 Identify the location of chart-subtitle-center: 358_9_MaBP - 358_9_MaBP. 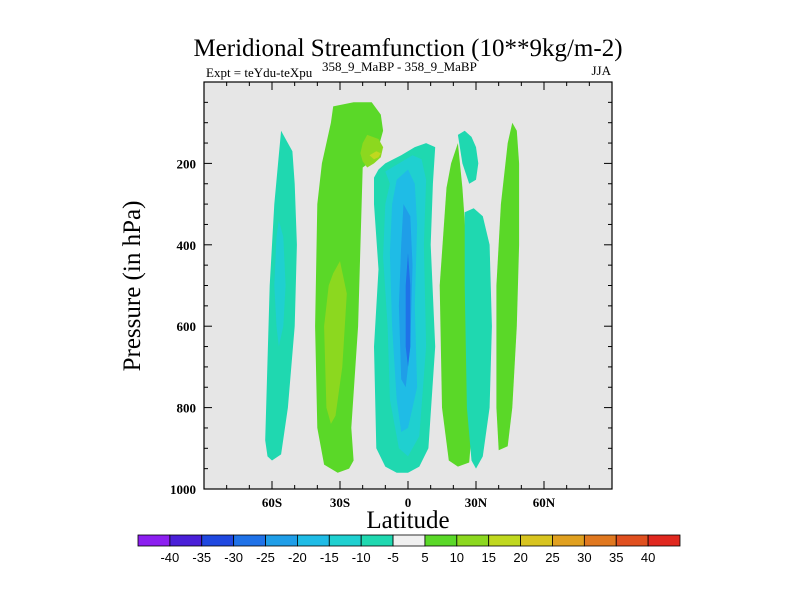
(399, 66).